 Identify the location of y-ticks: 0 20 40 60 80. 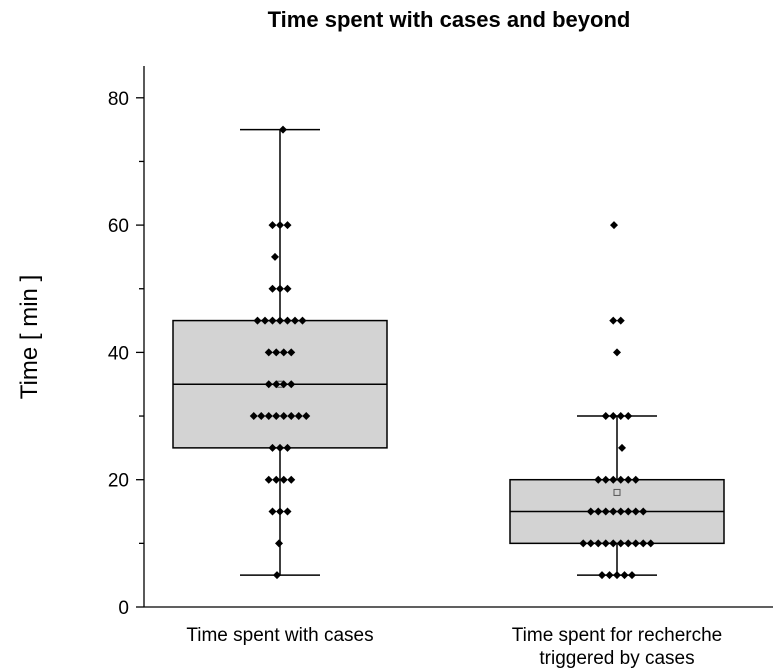
(126, 354).